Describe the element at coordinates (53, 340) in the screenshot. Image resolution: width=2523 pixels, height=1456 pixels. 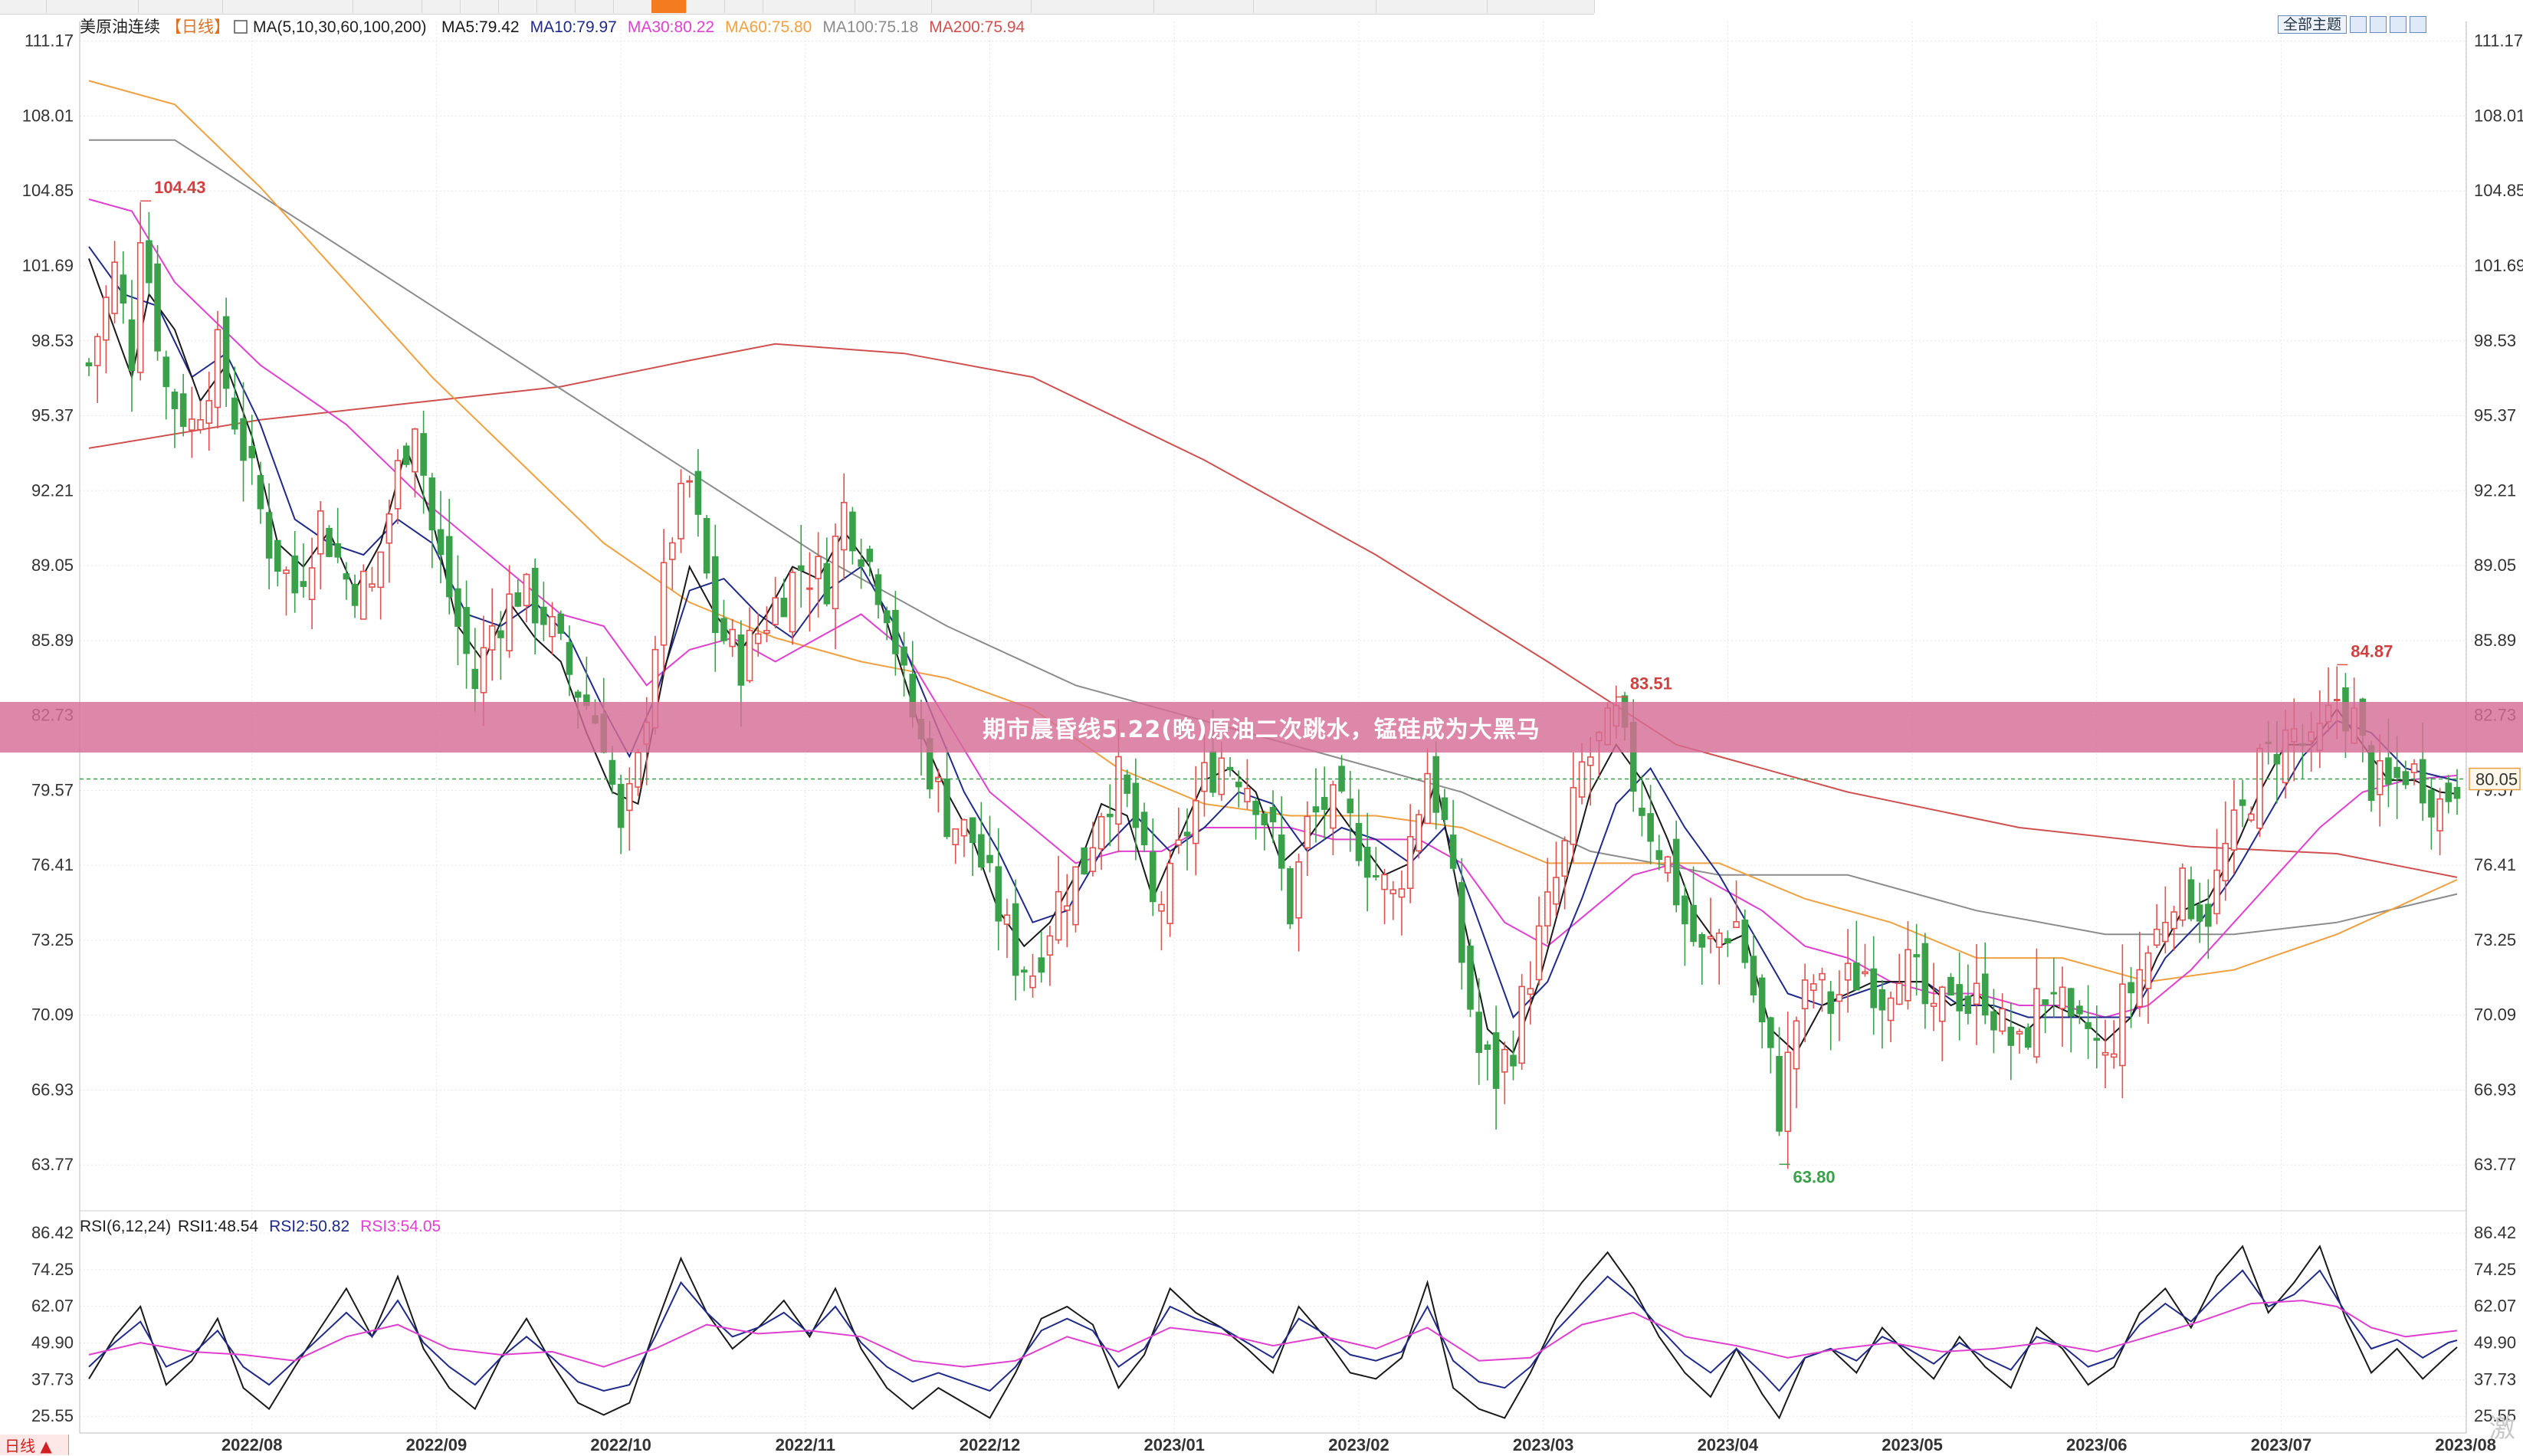
I see `y-tick-label-left: 98.53` at that location.